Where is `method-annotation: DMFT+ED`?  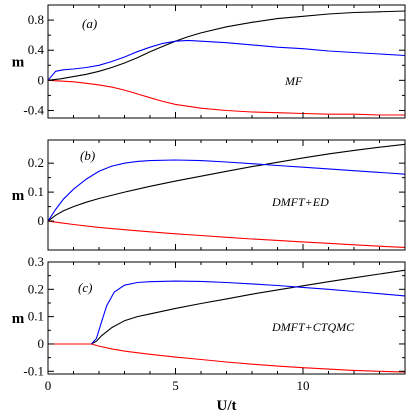
method-annotation: DMFT+ED is located at coordinates (300, 202).